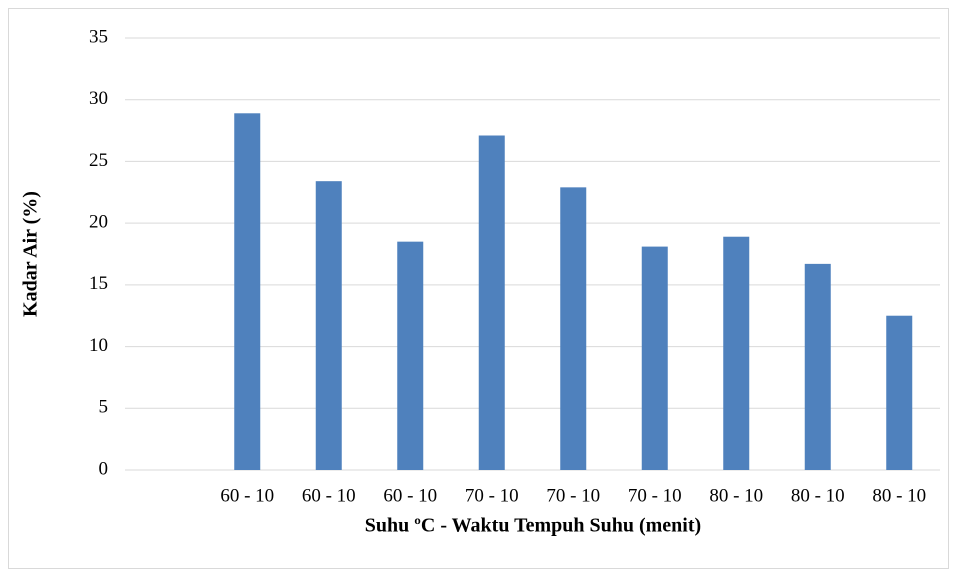 The width and height of the screenshot is (957, 577). Describe the element at coordinates (98, 36) in the screenshot. I see `y-tick-label: 35` at that location.